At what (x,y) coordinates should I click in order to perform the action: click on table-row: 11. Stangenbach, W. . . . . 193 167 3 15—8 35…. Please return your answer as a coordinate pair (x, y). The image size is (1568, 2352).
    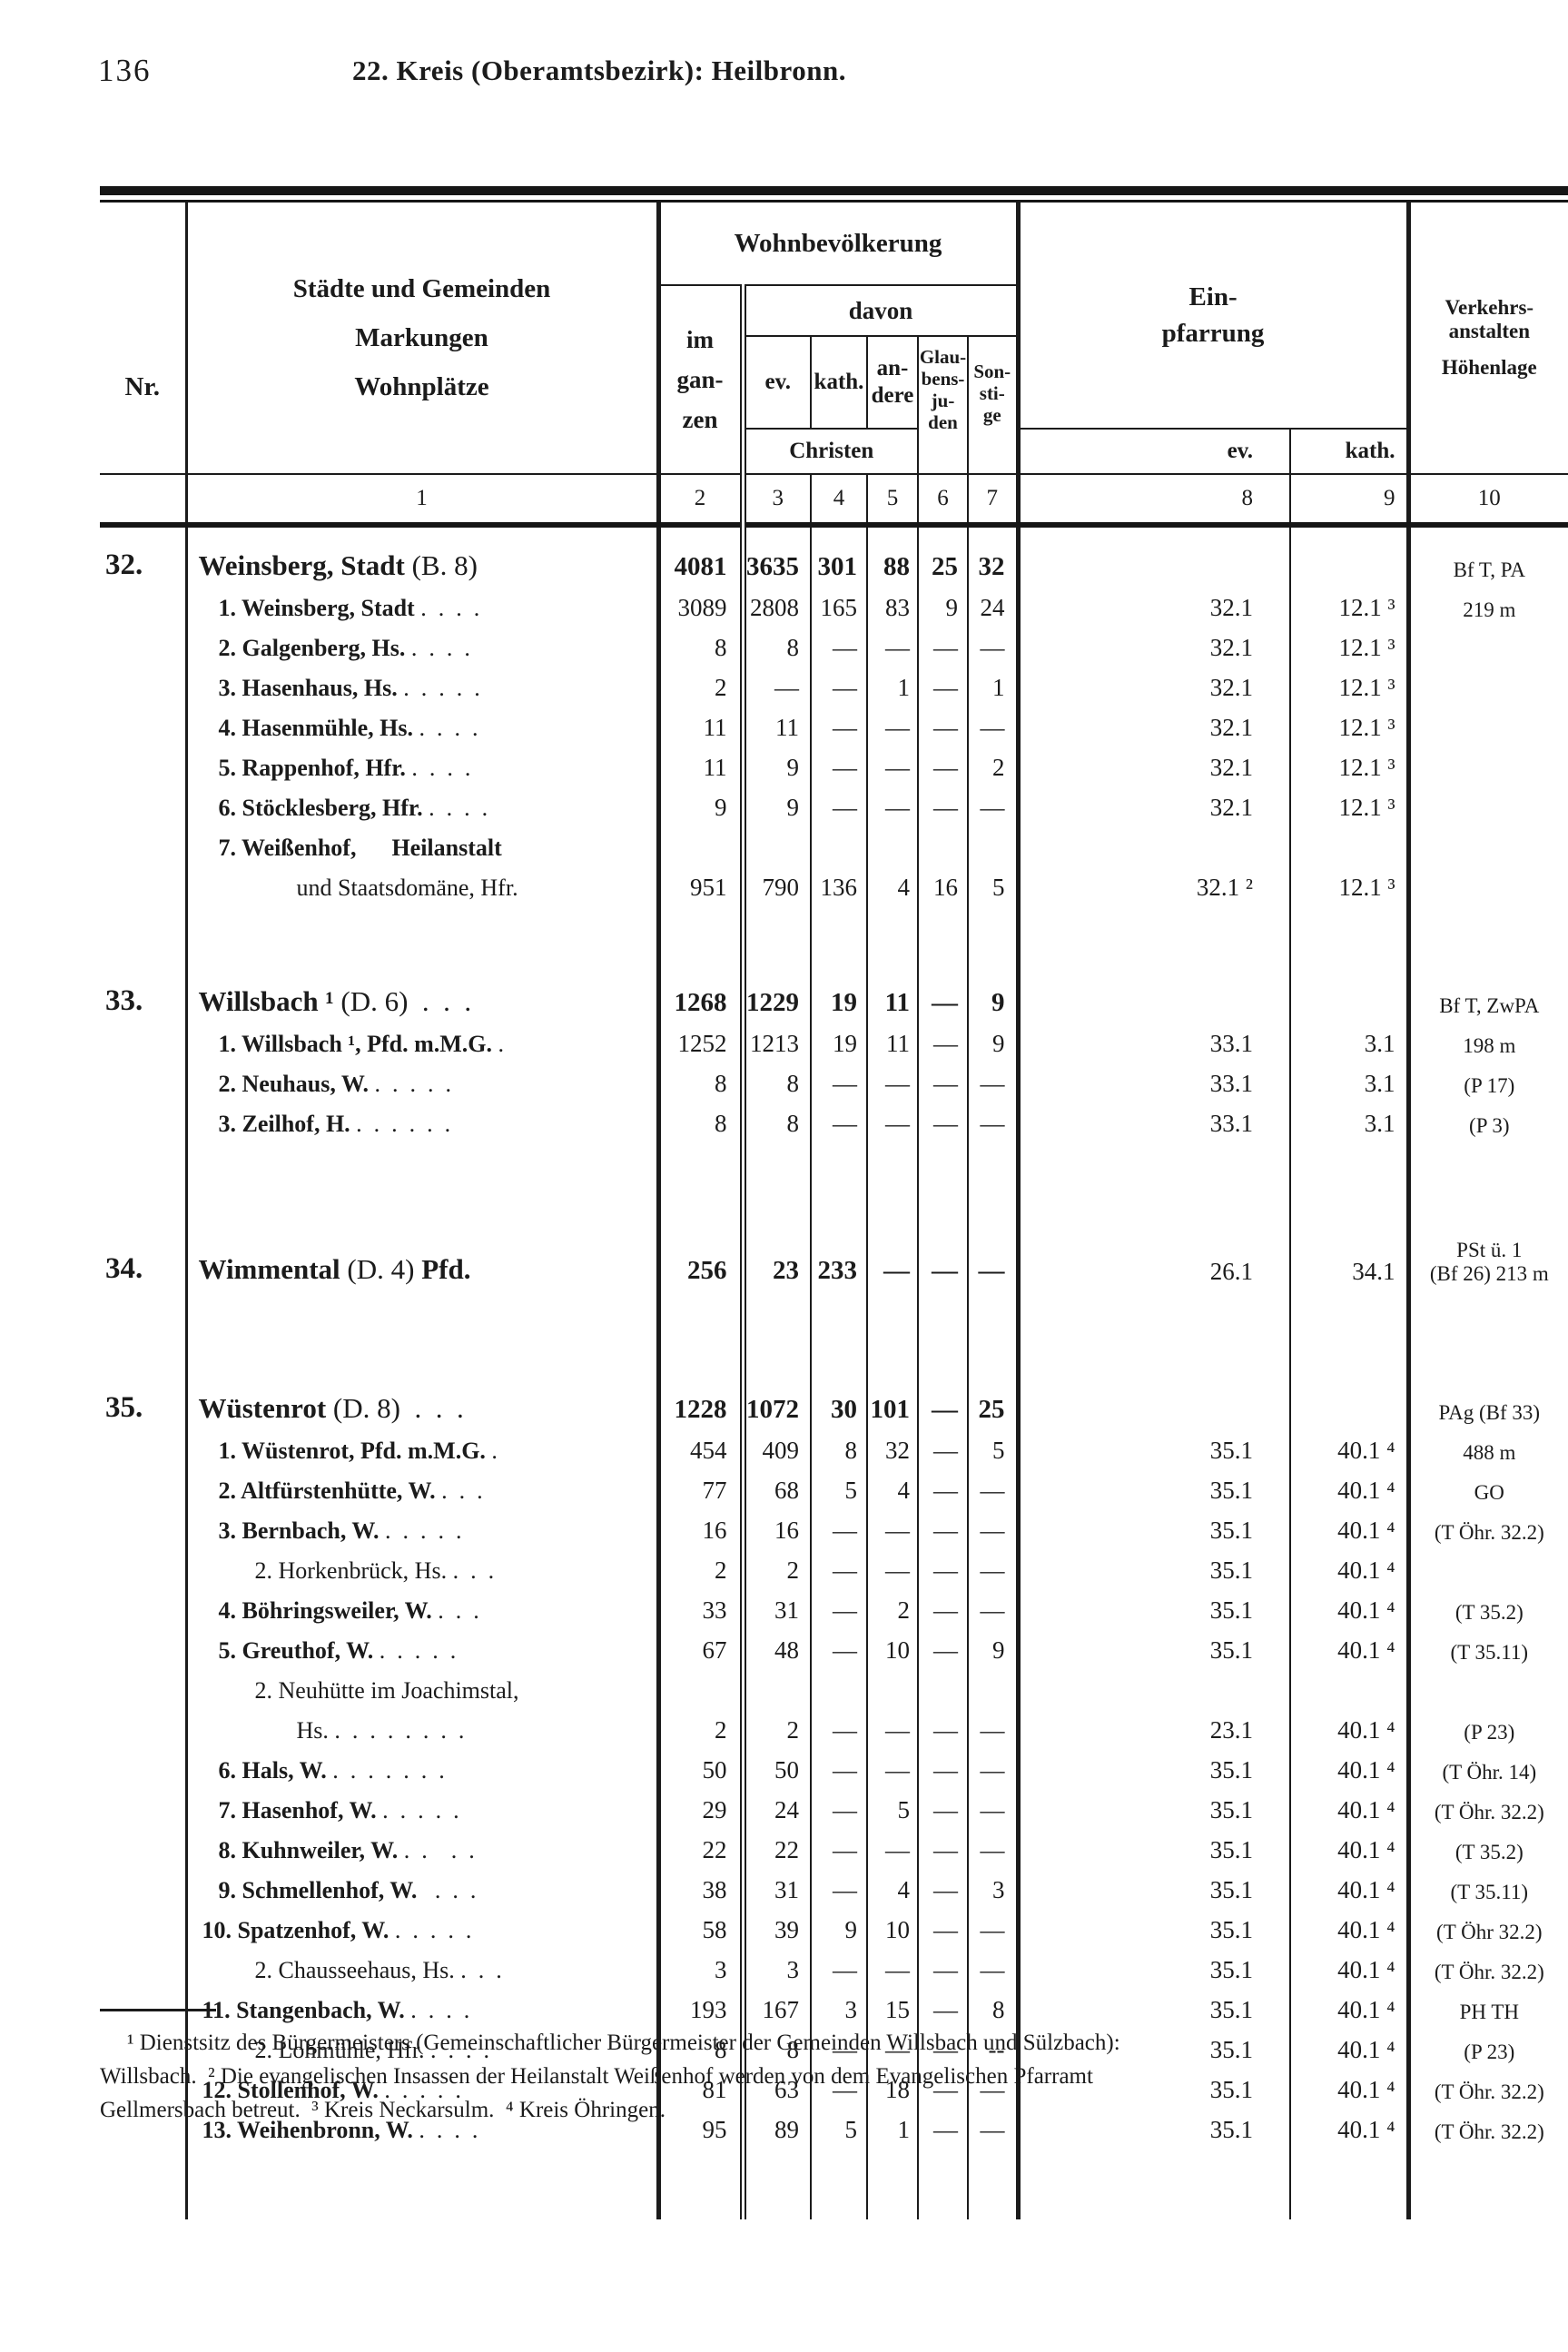
    Looking at the image, I should click on (834, 2008).